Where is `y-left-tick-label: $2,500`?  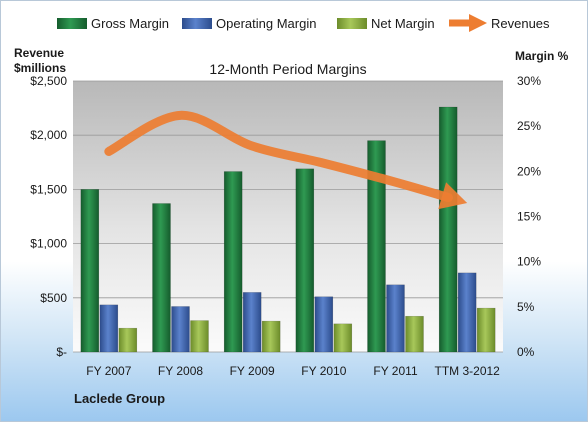
y-left-tick-label: $2,500 is located at coordinates (48, 81).